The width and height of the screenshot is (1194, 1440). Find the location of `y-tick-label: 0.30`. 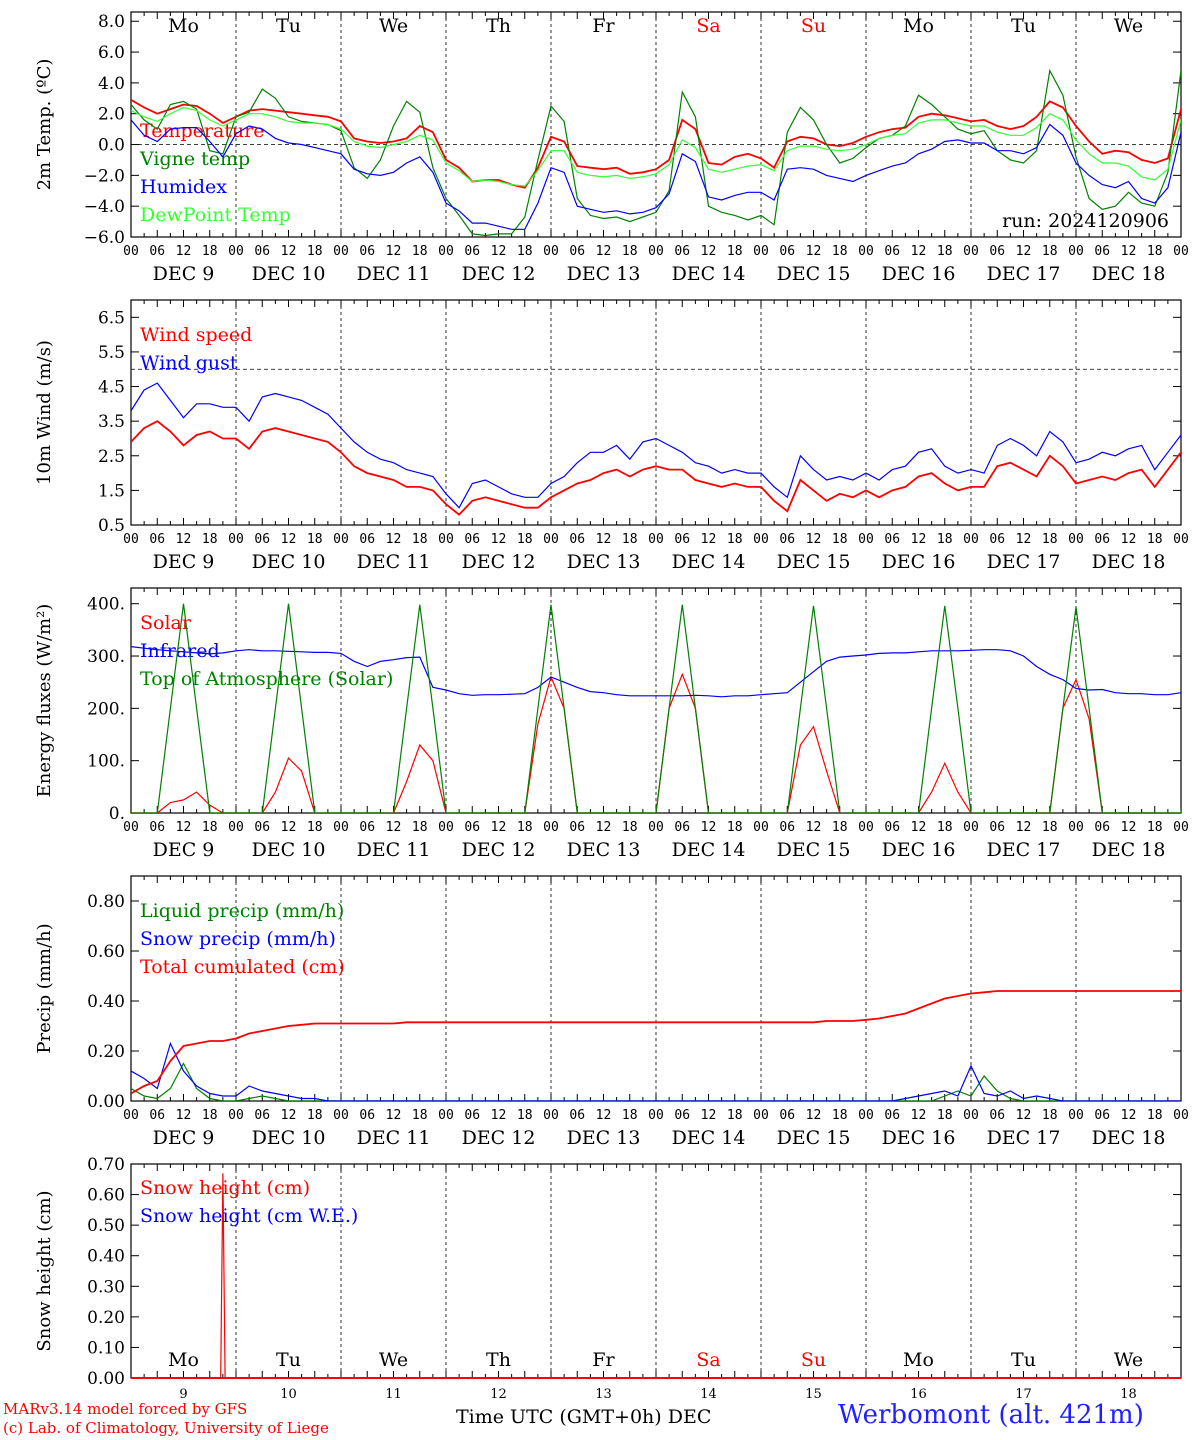

y-tick-label: 0.30 is located at coordinates (106, 1287).